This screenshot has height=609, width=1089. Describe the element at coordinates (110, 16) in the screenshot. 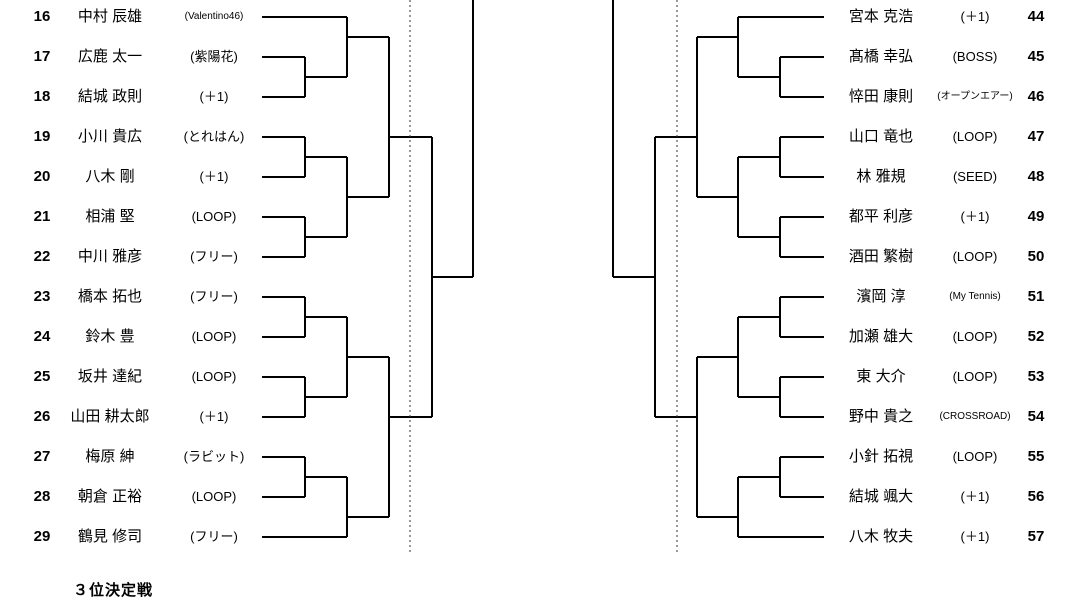

I see `player-name: 中村 辰雄` at that location.